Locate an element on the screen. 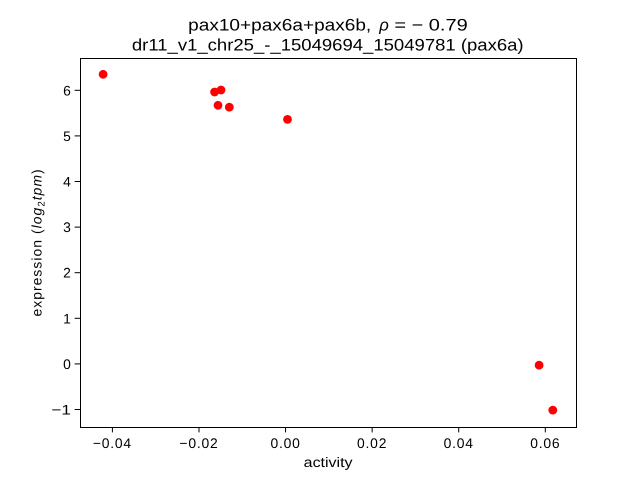 Image resolution: width=640 pixels, height=480 pixels. svg-text: −1 is located at coordinates (61, 410).